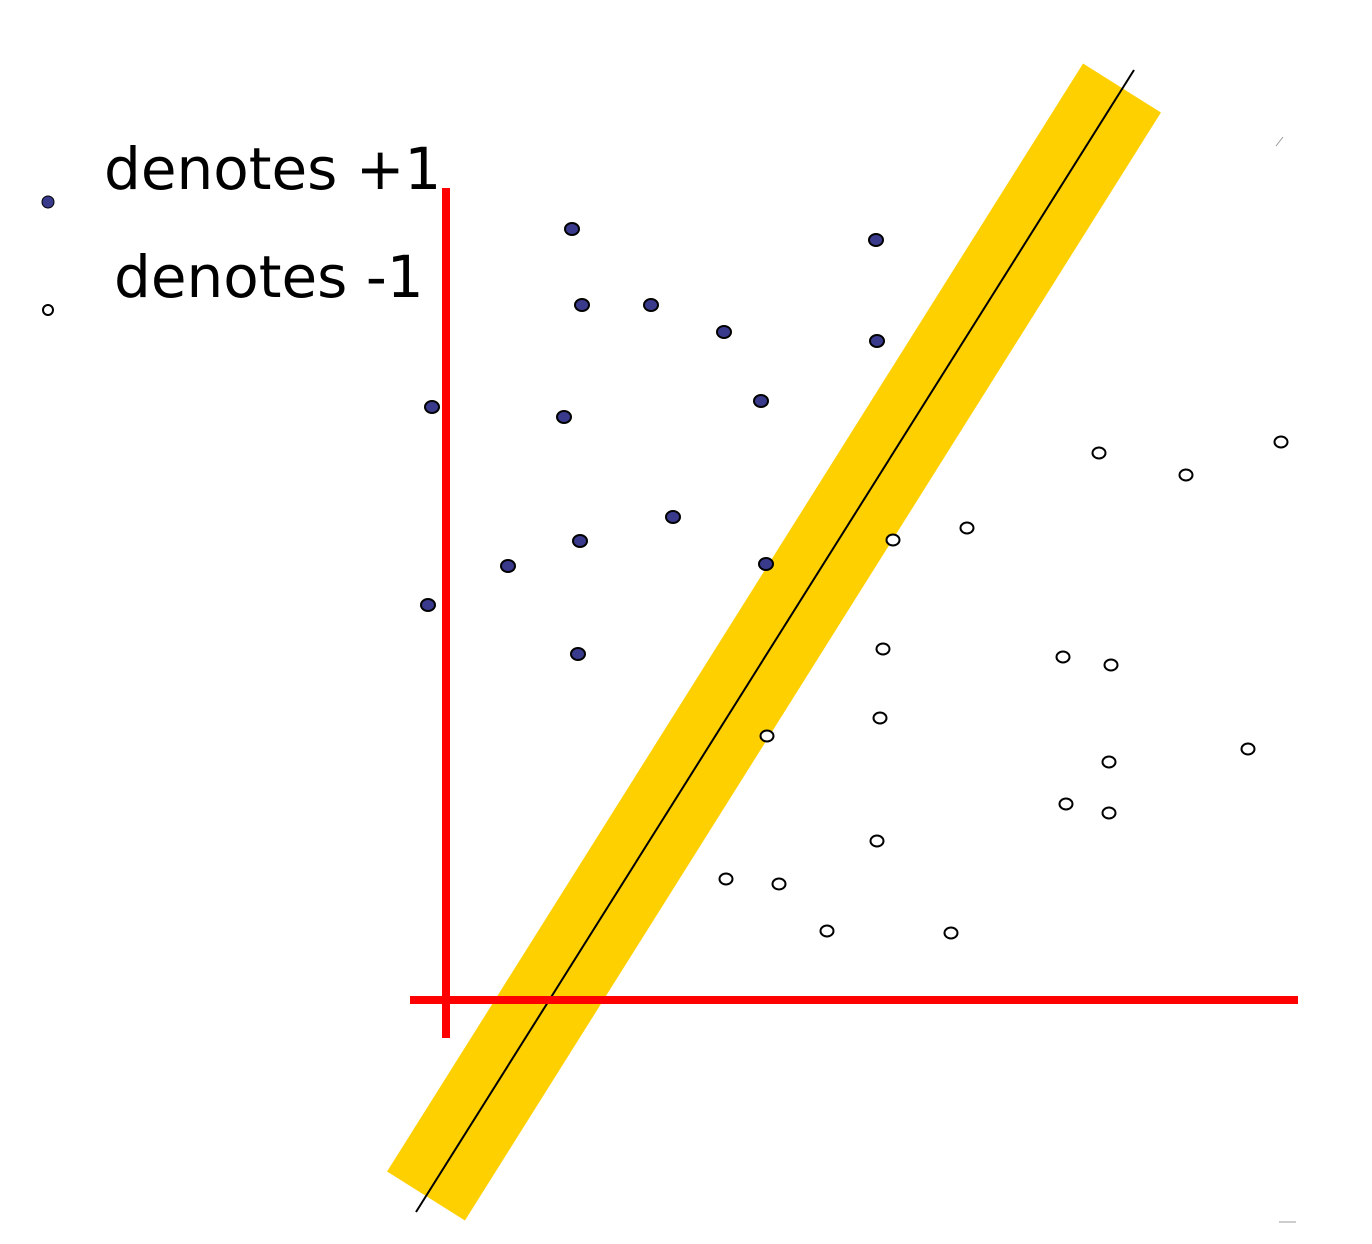  I want to click on legend-negative-label: denotes -1, so click(269, 277).